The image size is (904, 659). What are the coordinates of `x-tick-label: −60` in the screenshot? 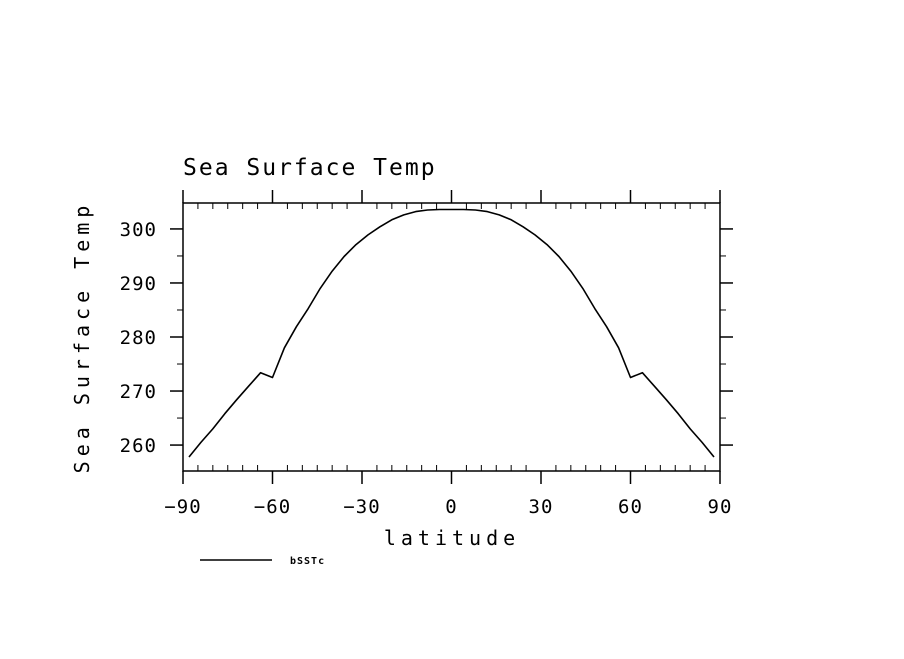 It's located at (272, 507).